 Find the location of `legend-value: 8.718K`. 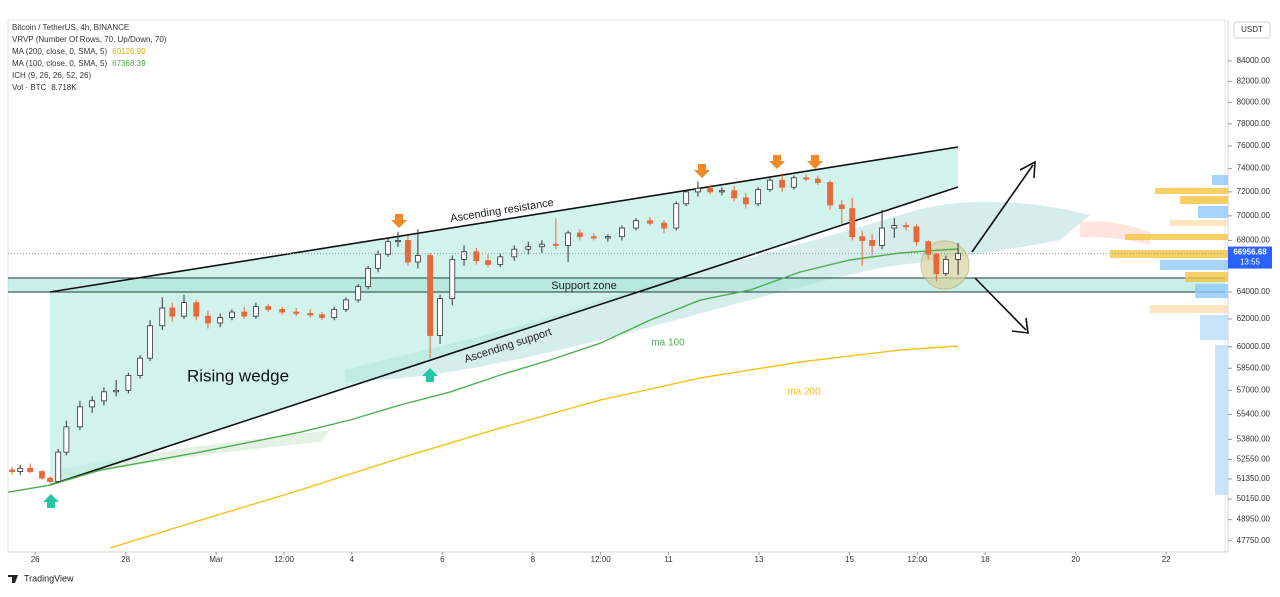

legend-value: 8.718K is located at coordinates (64, 87).